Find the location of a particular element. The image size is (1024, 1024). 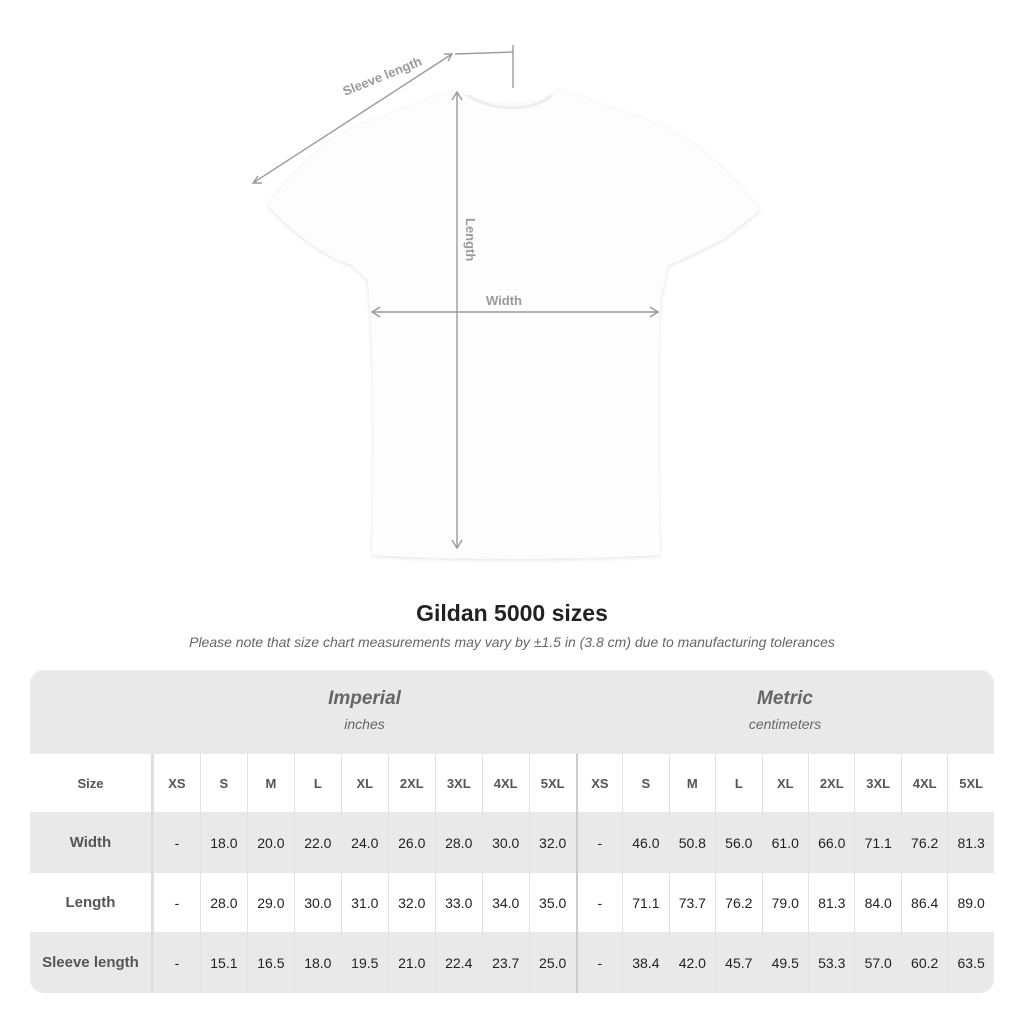

imperial-cell: 22.0 is located at coordinates (317, 842).